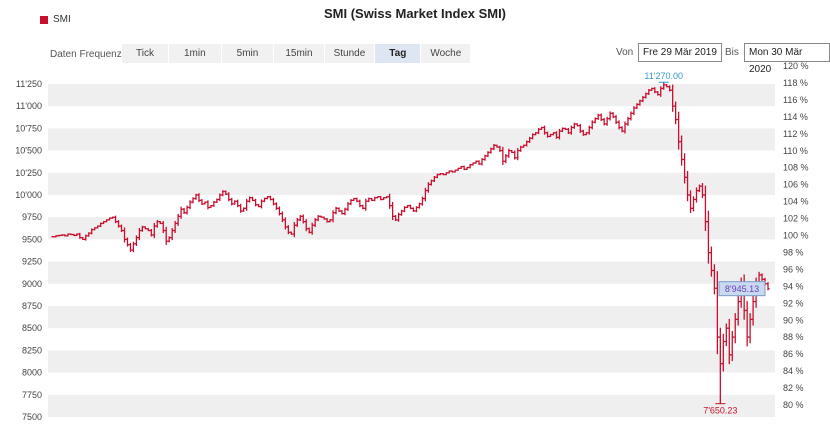 This screenshot has height=435, width=830. Describe the element at coordinates (299, 53) in the screenshot. I see `tab-15min: 15min` at that location.